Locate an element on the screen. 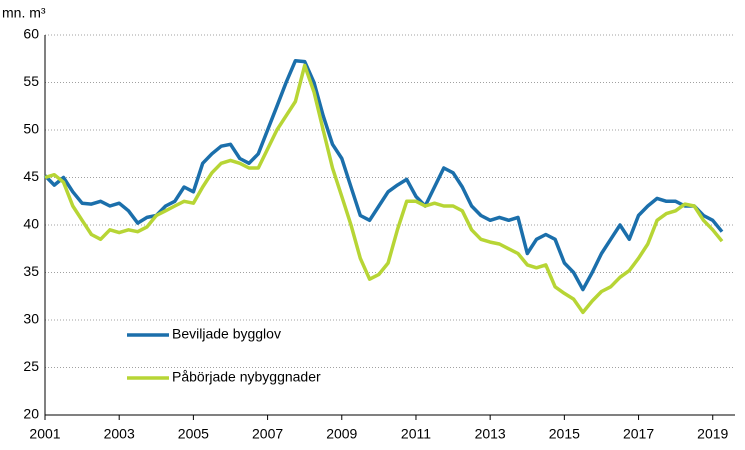 The width and height of the screenshot is (745, 450). y-tick-label: 45 is located at coordinates (31, 176).